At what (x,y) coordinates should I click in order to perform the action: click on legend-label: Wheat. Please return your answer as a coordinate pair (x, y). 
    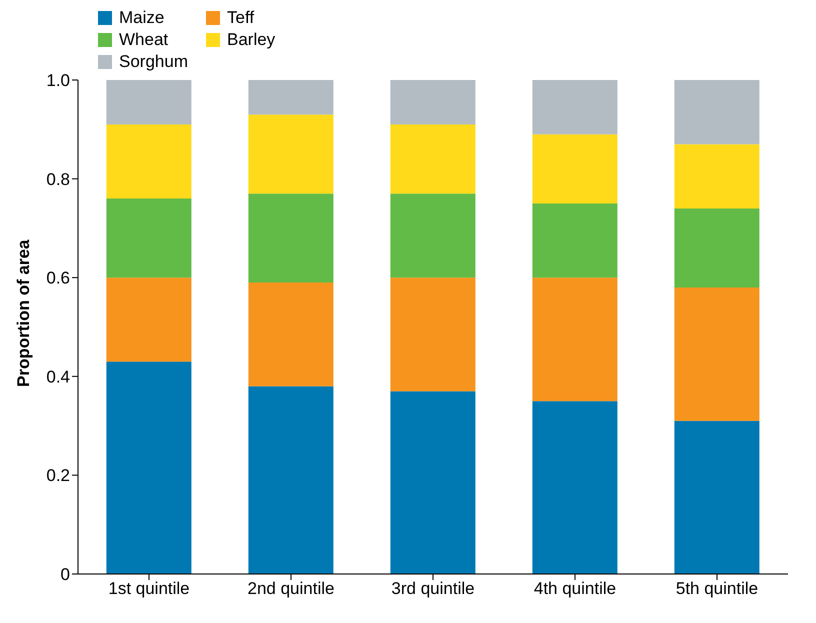
    Looking at the image, I should click on (143, 40).